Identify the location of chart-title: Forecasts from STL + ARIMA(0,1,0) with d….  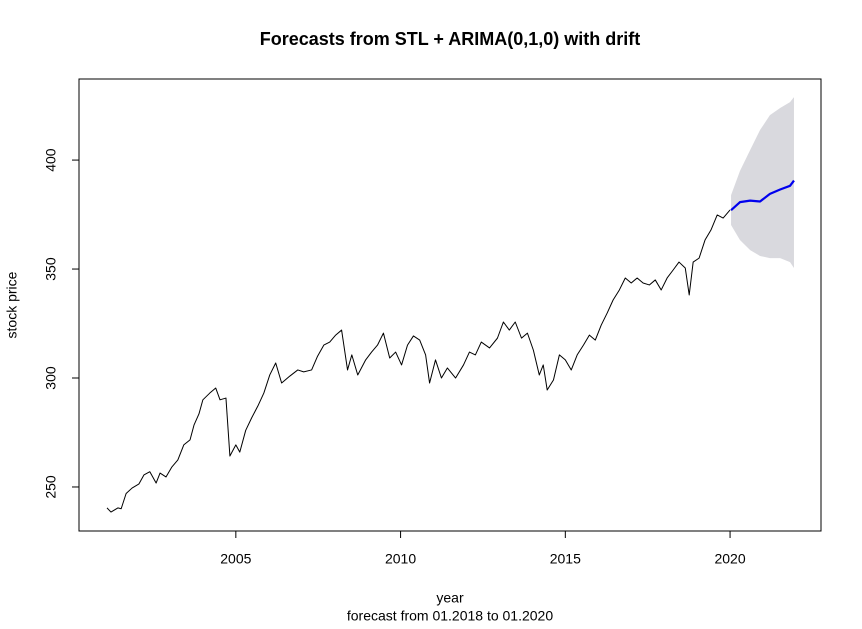
(450, 39).